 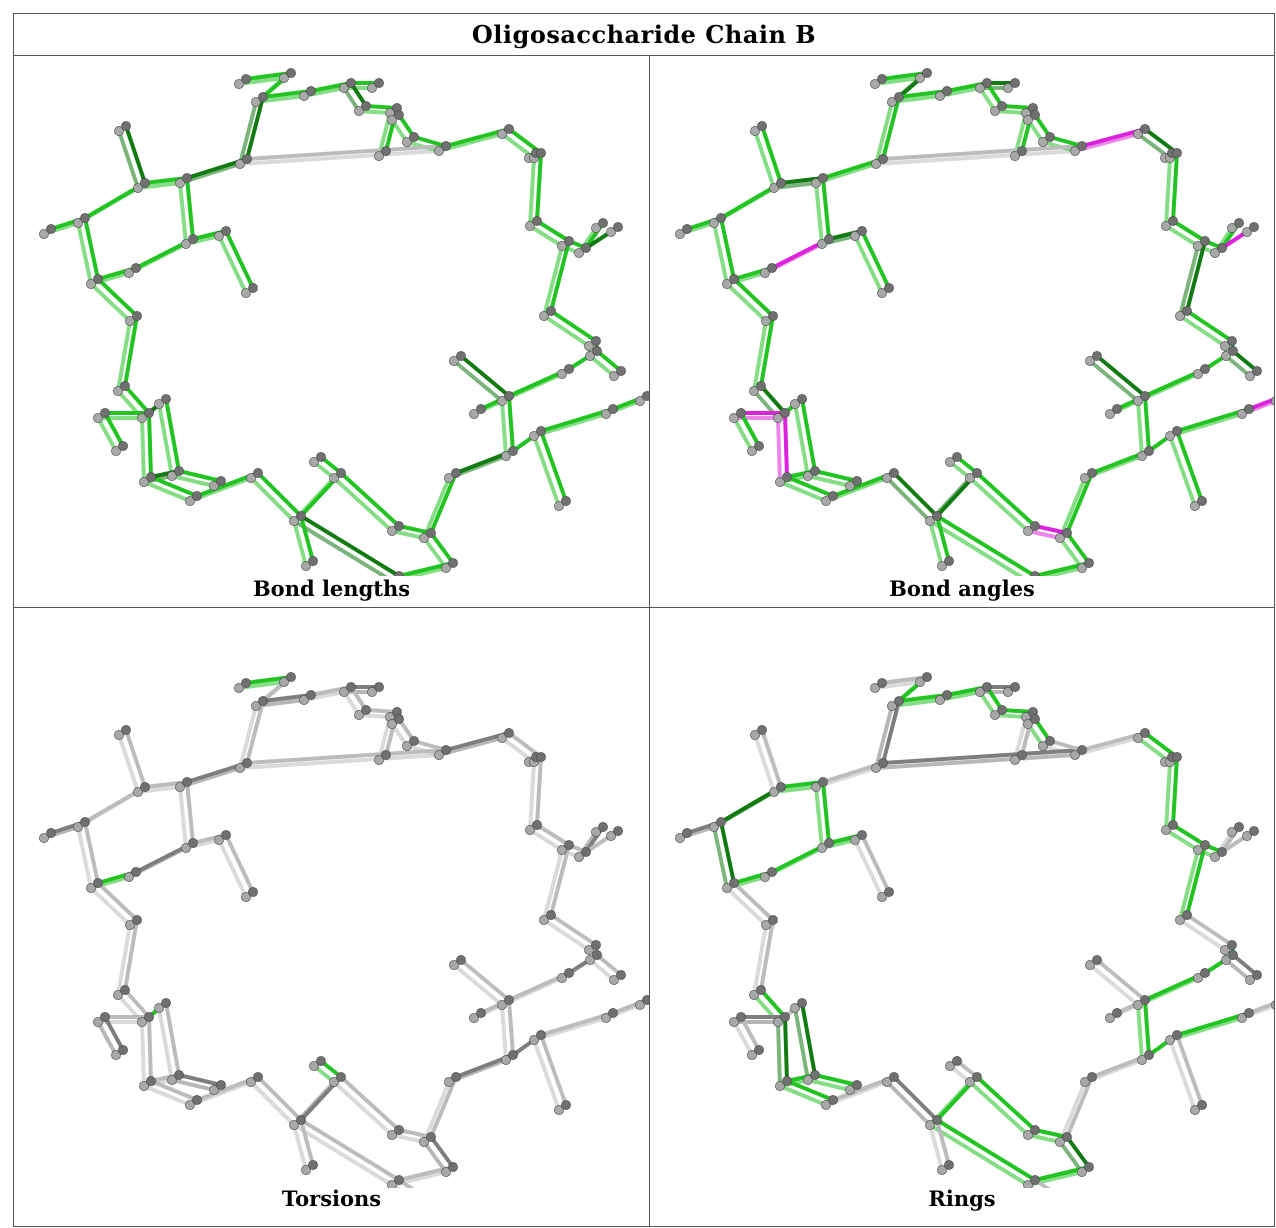 What do you see at coordinates (962, 1198) in the screenshot?
I see `caption-rings: Rings` at bounding box center [962, 1198].